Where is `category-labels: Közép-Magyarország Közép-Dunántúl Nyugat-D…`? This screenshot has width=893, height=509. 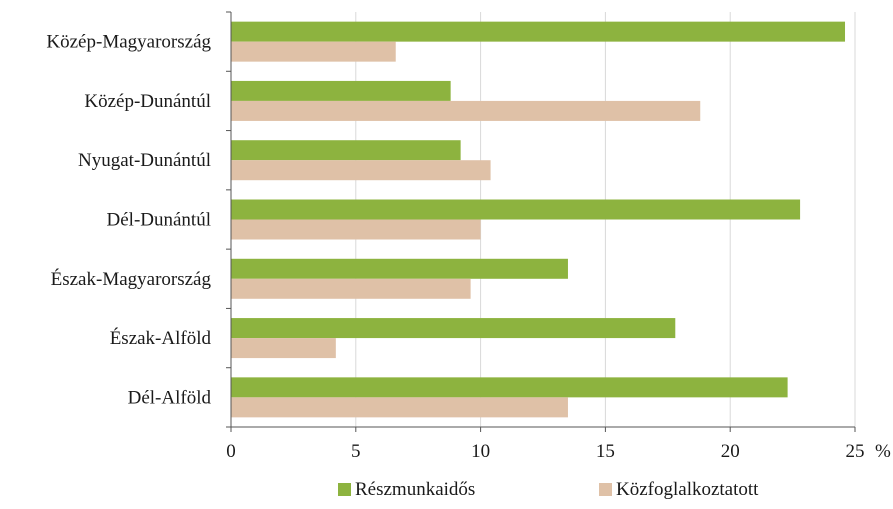 category-labels: Közép-Magyarország Közép-Dunántúl Nyugat-D… is located at coordinates (128, 220).